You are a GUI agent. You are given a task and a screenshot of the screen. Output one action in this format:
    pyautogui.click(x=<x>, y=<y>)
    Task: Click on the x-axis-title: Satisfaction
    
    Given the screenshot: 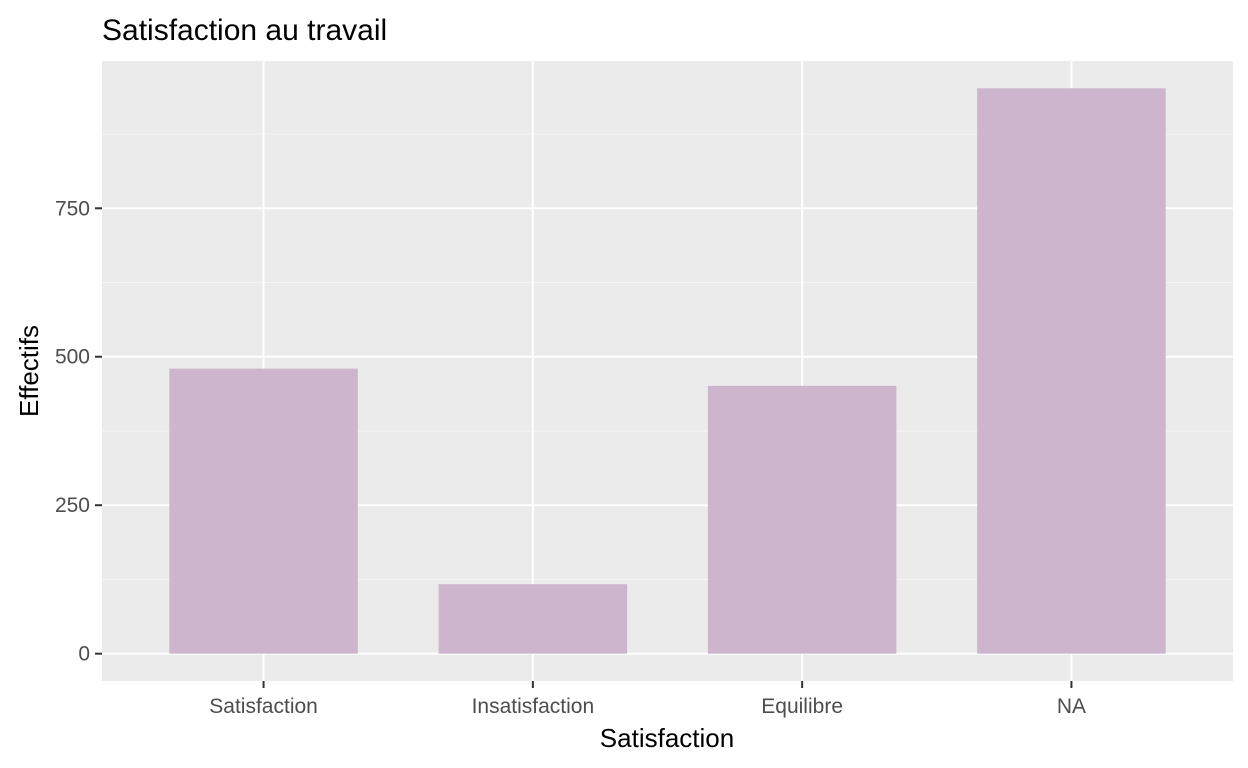 What is the action you would take?
    pyautogui.click(x=667, y=738)
    